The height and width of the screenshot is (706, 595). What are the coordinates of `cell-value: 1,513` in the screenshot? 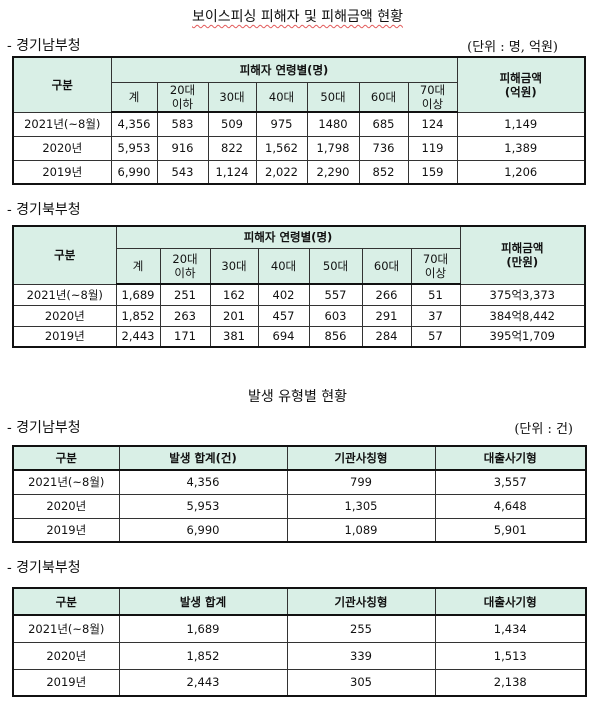 It's located at (510, 655).